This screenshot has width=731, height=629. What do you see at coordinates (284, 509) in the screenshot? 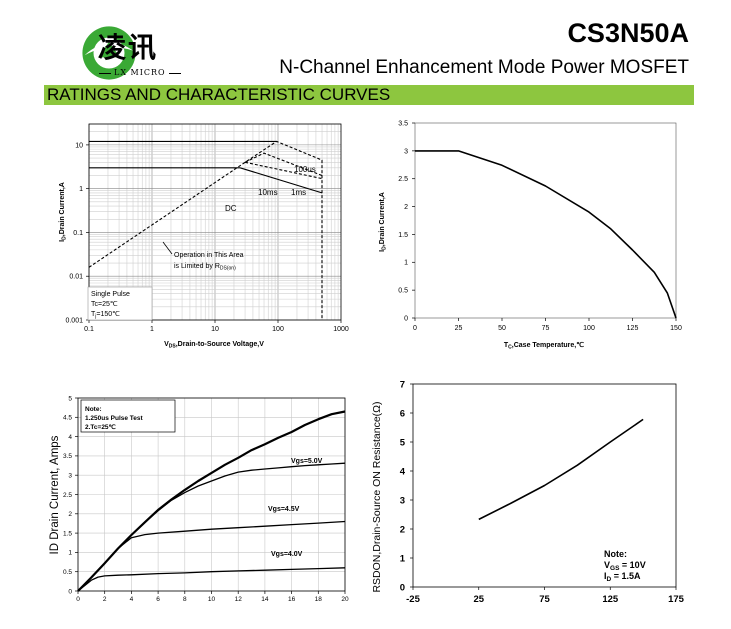
I see `output-label-vgs45: Vgs=4.5V` at bounding box center [284, 509].